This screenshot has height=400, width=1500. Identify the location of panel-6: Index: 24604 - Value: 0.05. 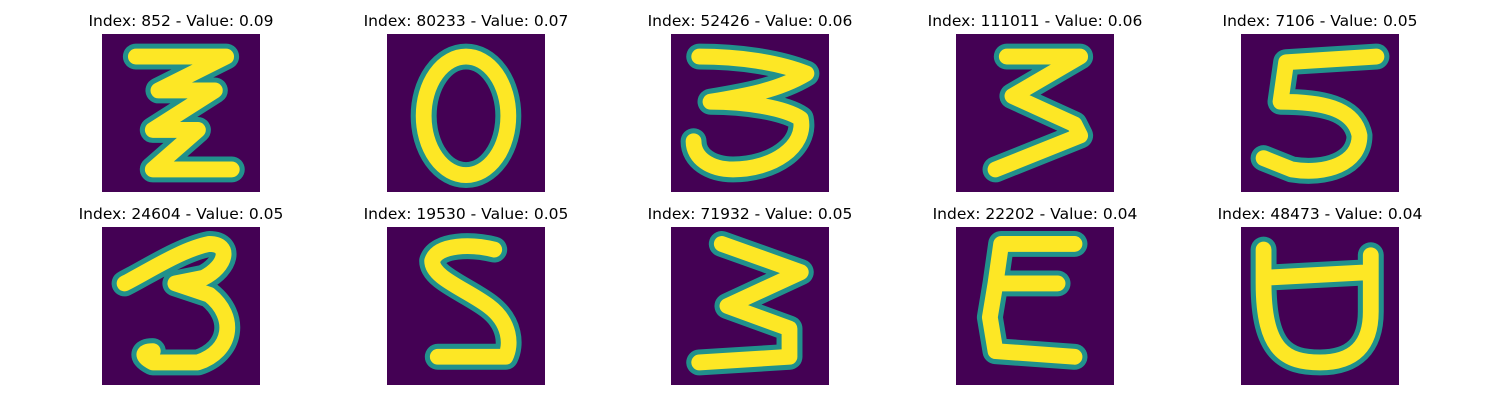
(181, 295).